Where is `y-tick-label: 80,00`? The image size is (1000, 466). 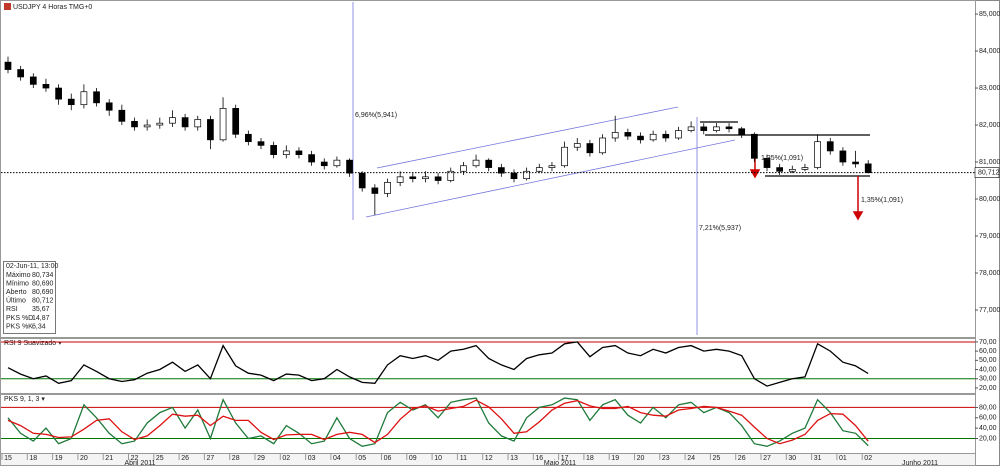 y-tick-label: 80,00 is located at coordinates (988, 407).